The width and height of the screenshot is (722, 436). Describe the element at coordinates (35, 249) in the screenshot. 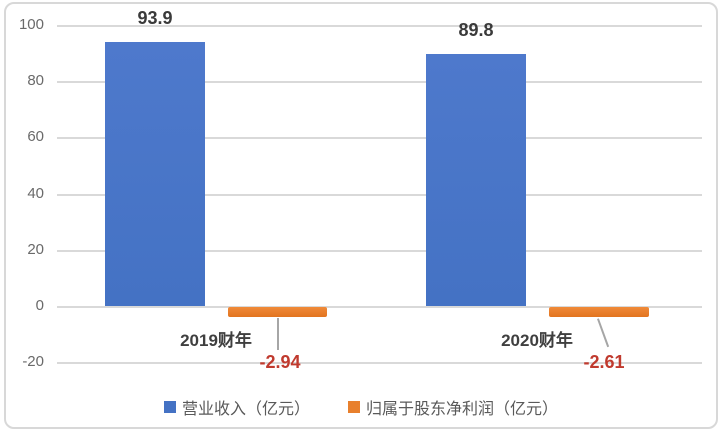

I see `y-axis-tick: 20` at that location.